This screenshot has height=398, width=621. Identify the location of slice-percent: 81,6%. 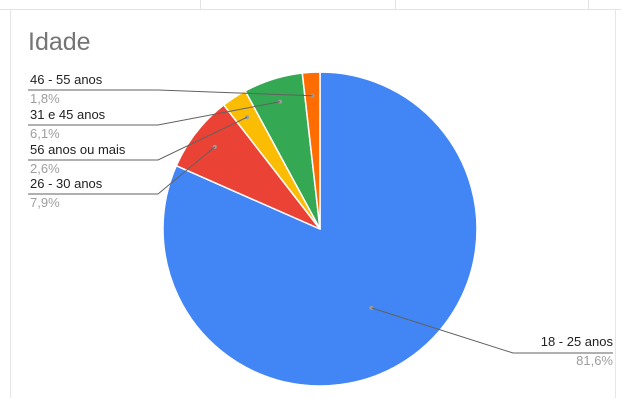
(594, 360).